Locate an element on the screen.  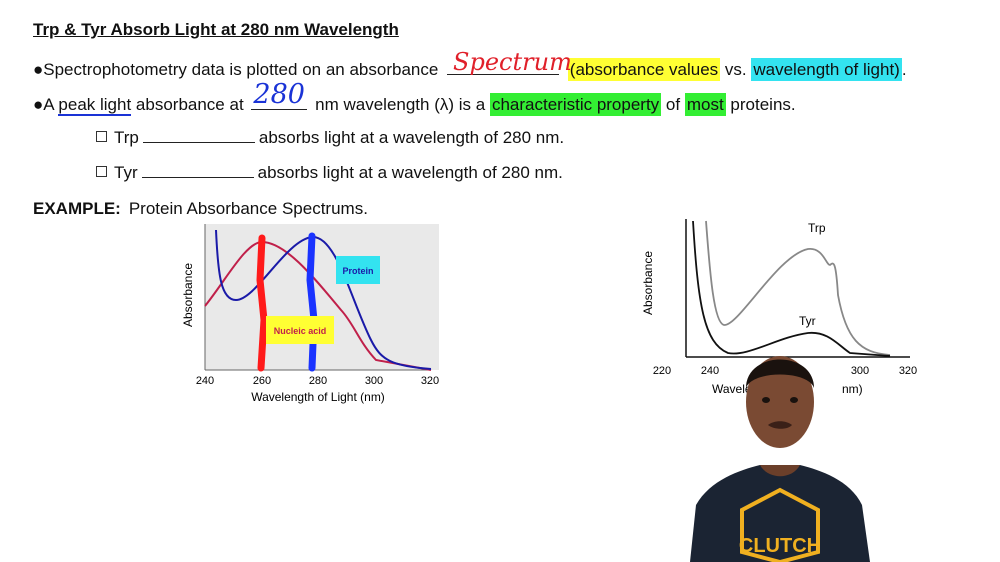
trp-rest: absorbs light at a wavelength of 280 nm. is located at coordinates (411, 137).